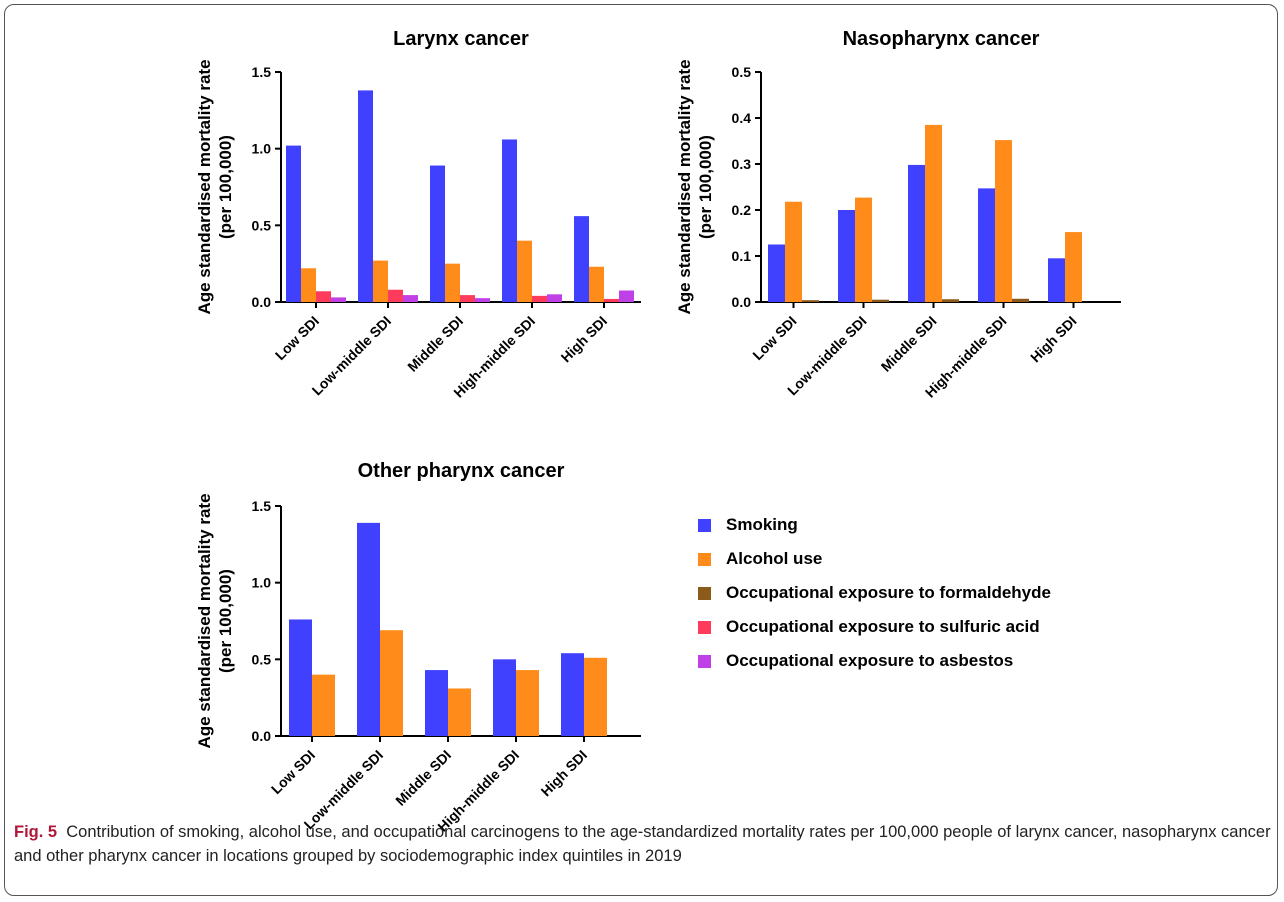 The width and height of the screenshot is (1284, 902). What do you see at coordinates (684, 186) in the screenshot?
I see `nasopharynx-cancer-ylabel-line-1: Age standardised mortality rate` at bounding box center [684, 186].